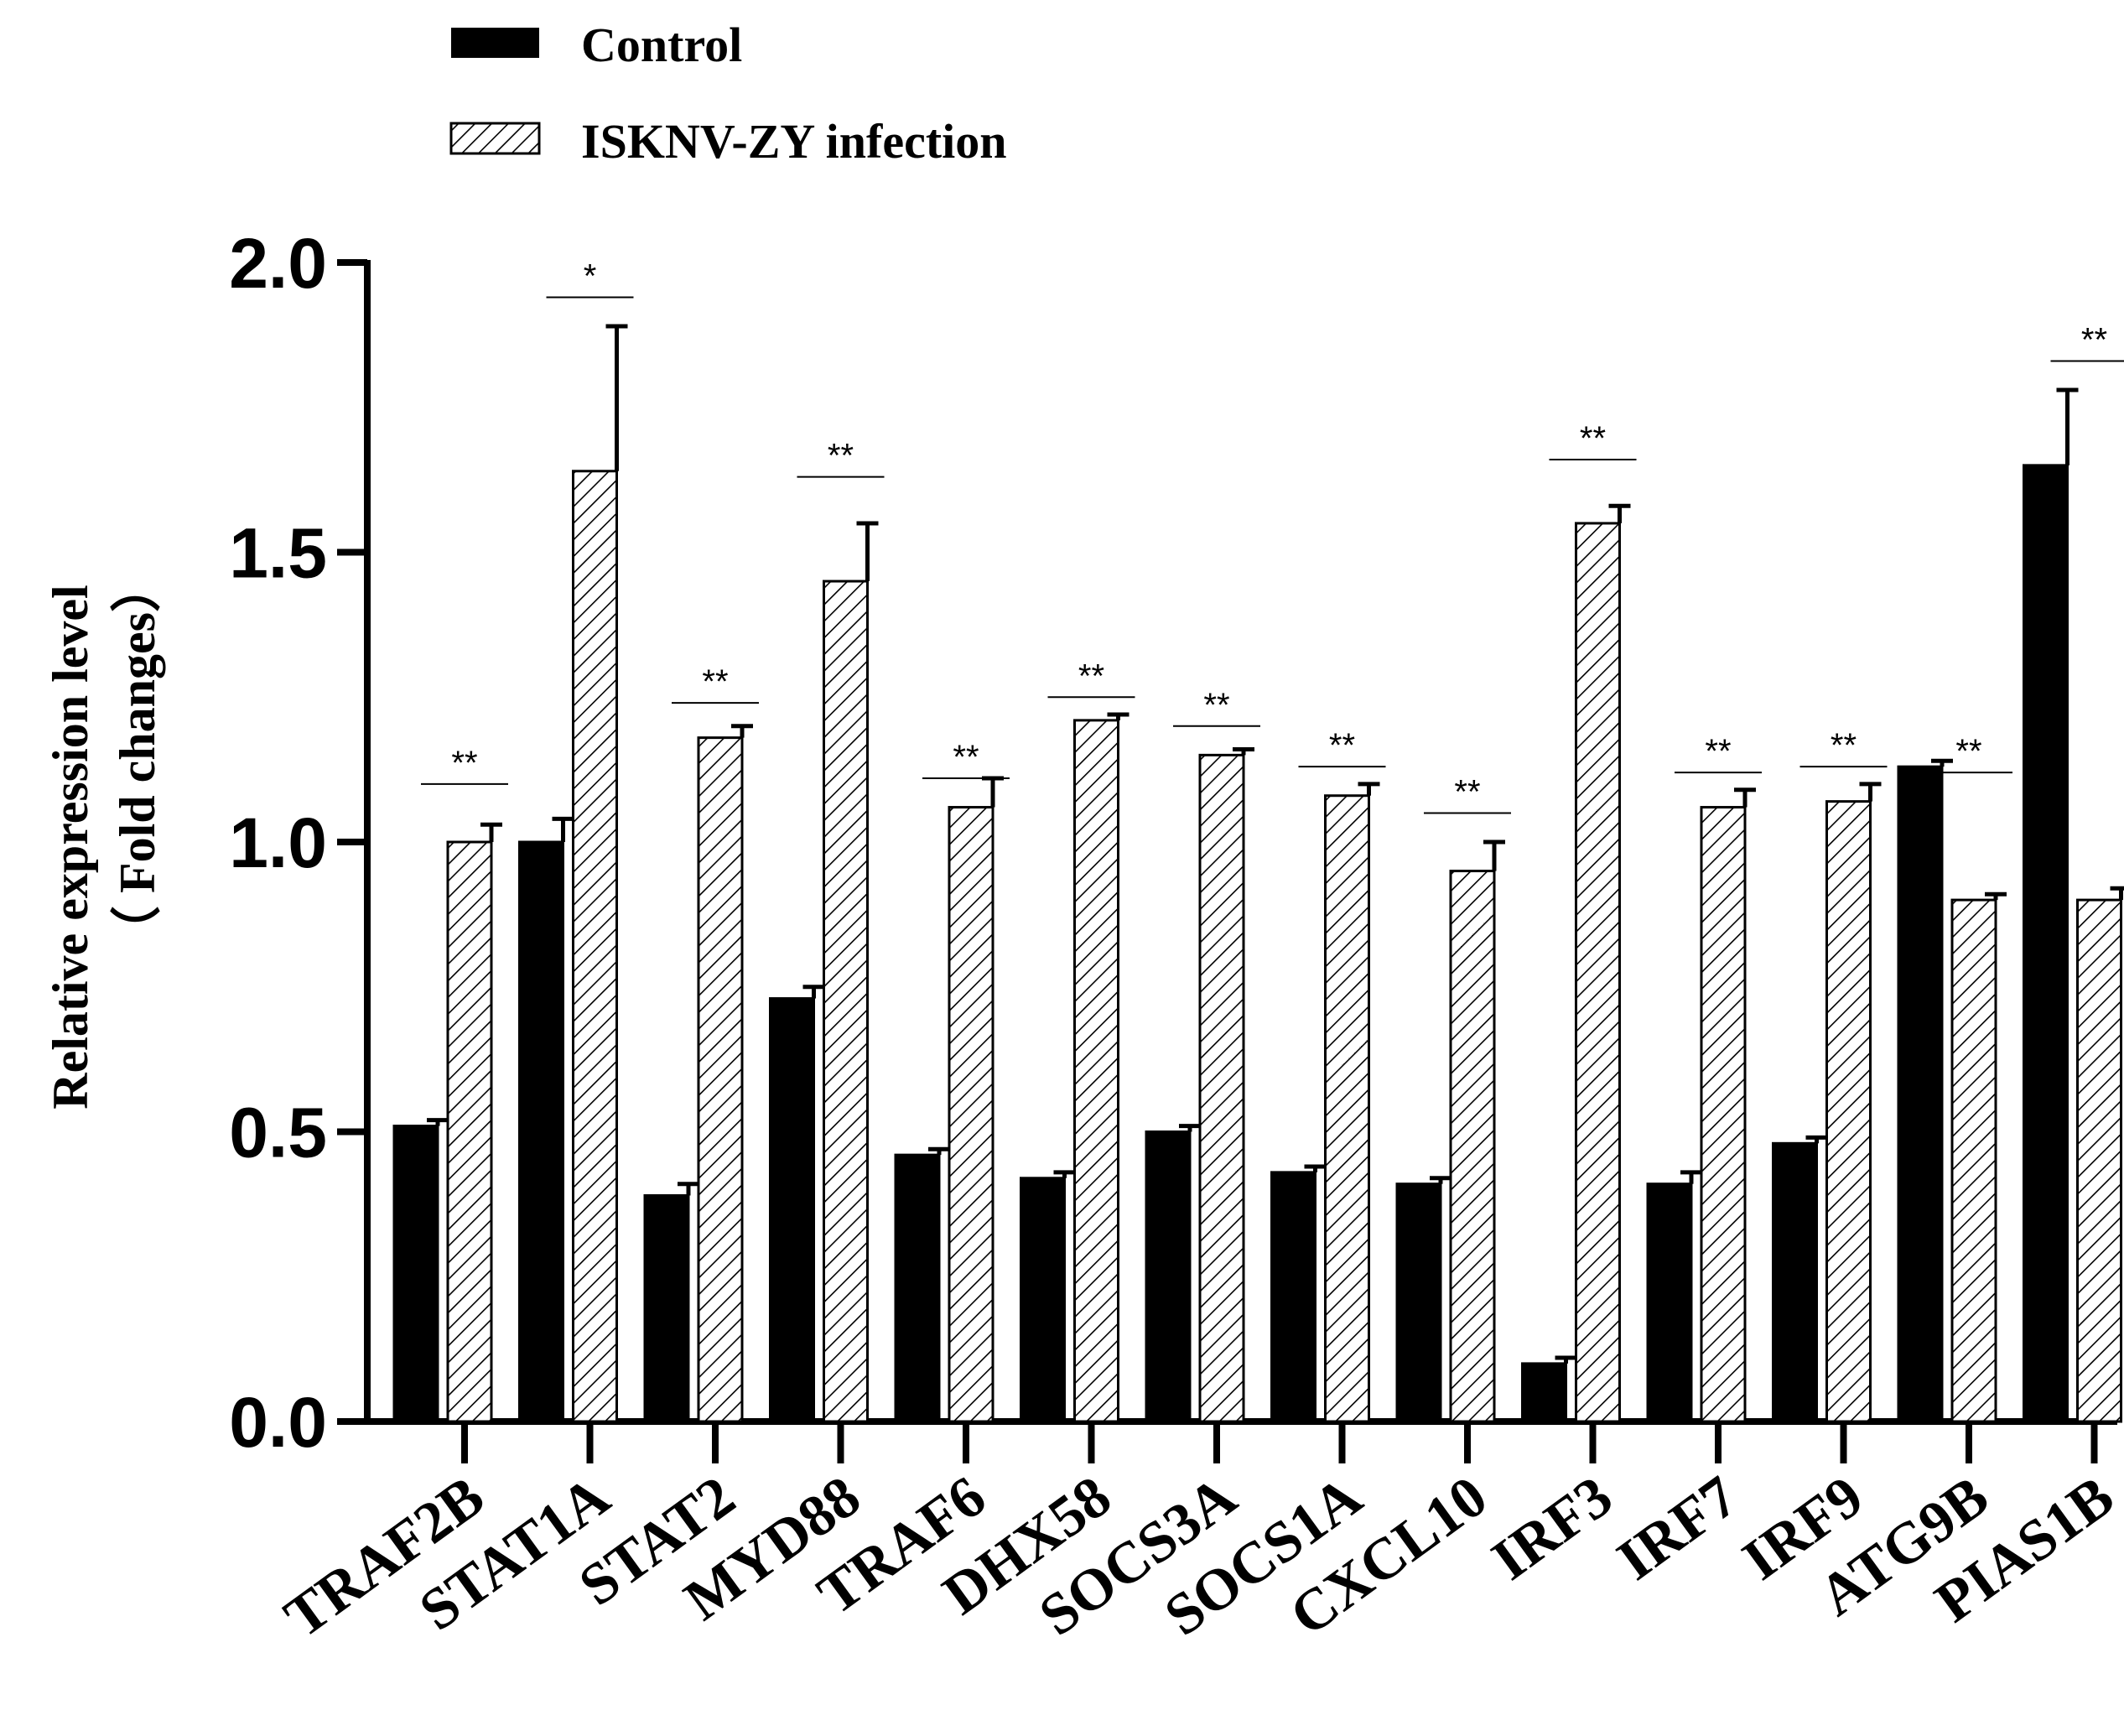 The image size is (2124, 1736). What do you see at coordinates (495, 139) in the screenshot?
I see `legend-swatch-infection` at bounding box center [495, 139].